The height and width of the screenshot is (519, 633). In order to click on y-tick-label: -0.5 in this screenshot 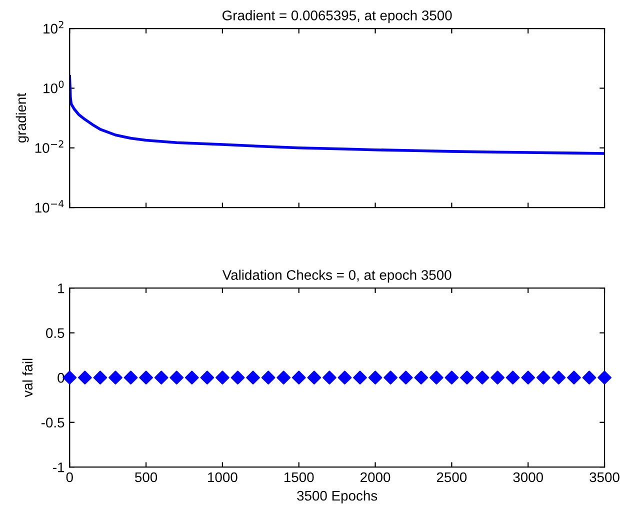, I will do `click(52, 423)`.